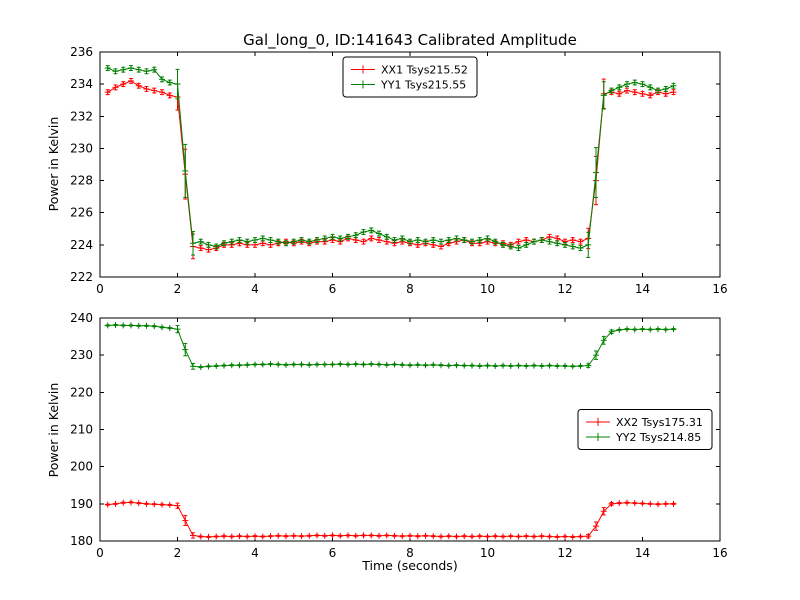 The image size is (800, 600). I want to click on y-tick-label: 210, so click(81, 430).